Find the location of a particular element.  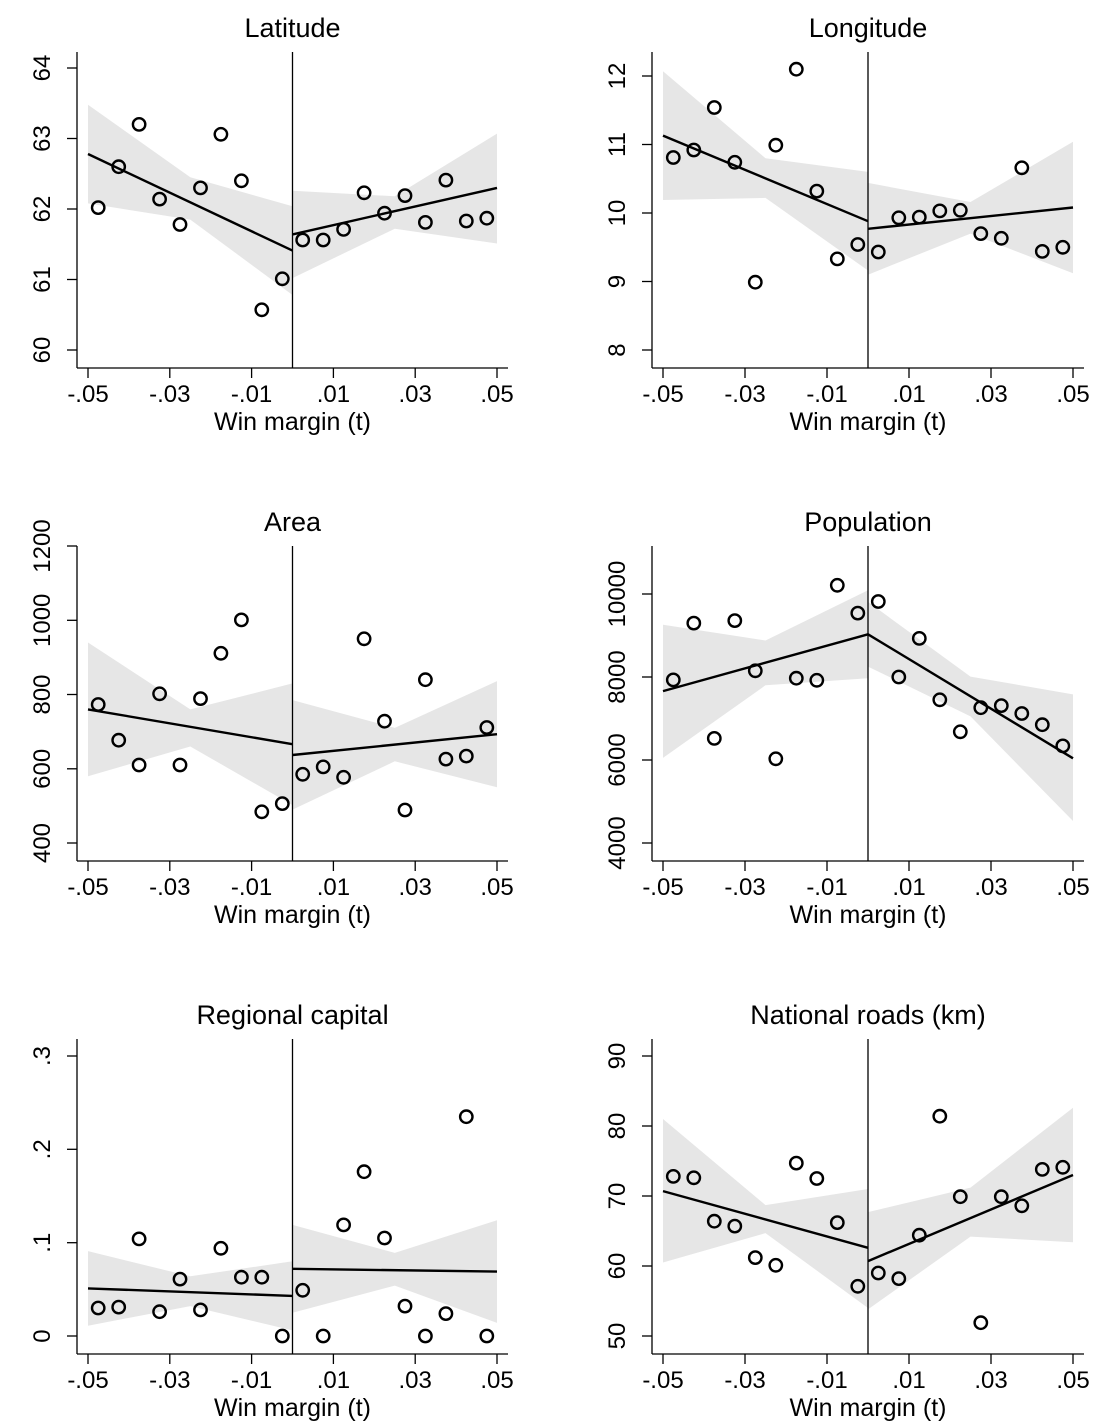

panel-title: Latitude is located at coordinates (292, 28).